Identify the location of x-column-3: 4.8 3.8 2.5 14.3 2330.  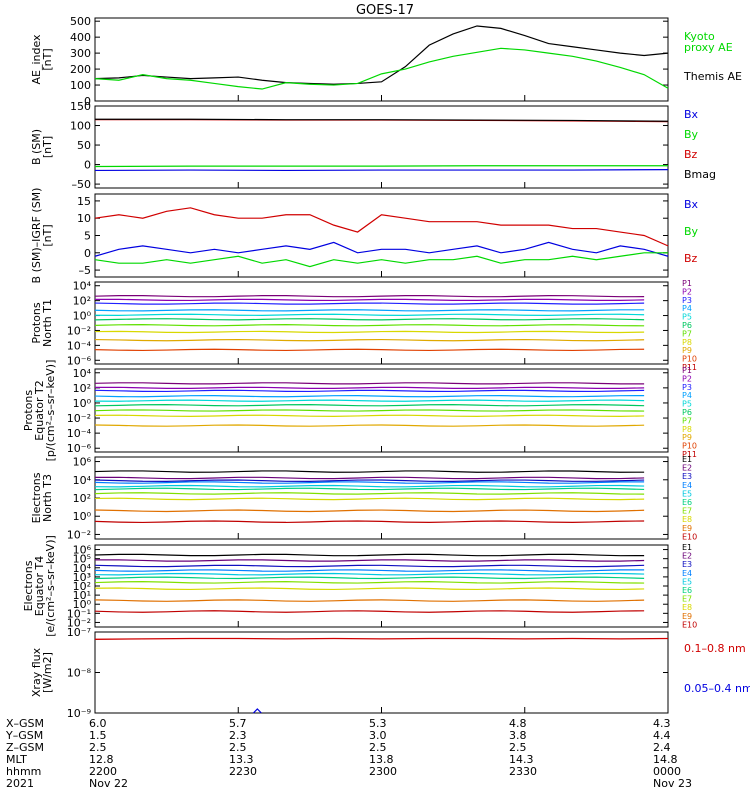
(523, 747).